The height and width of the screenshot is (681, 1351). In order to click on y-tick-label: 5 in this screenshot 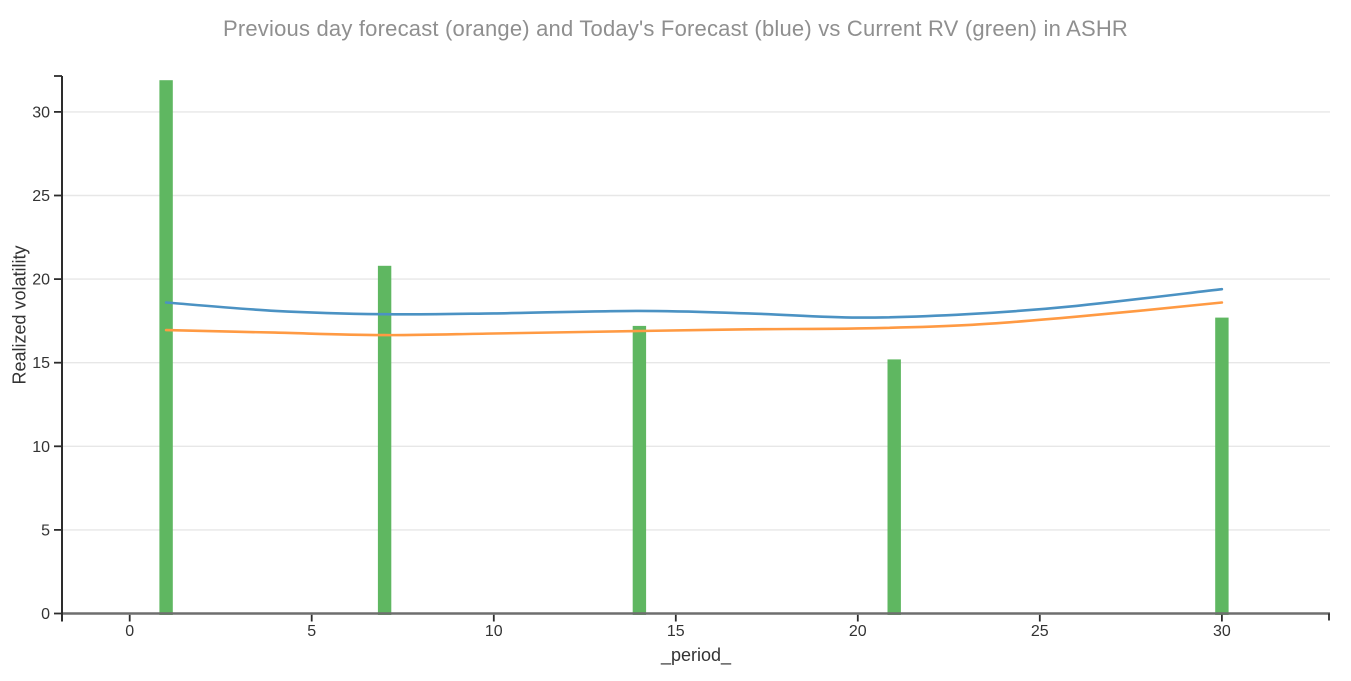, I will do `click(45, 530)`.